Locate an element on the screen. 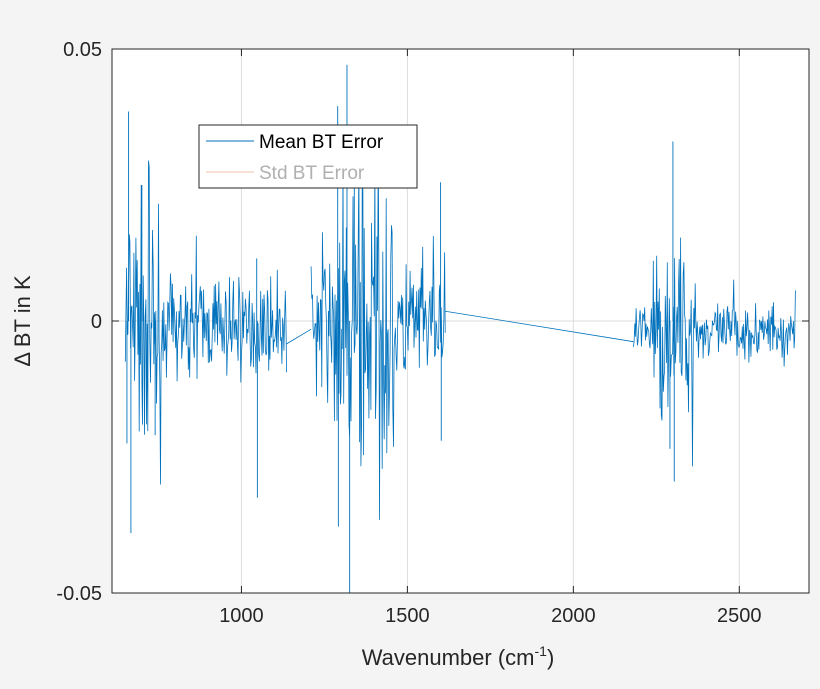  legend: Mean BT Error Std BT Error is located at coordinates (308, 156).